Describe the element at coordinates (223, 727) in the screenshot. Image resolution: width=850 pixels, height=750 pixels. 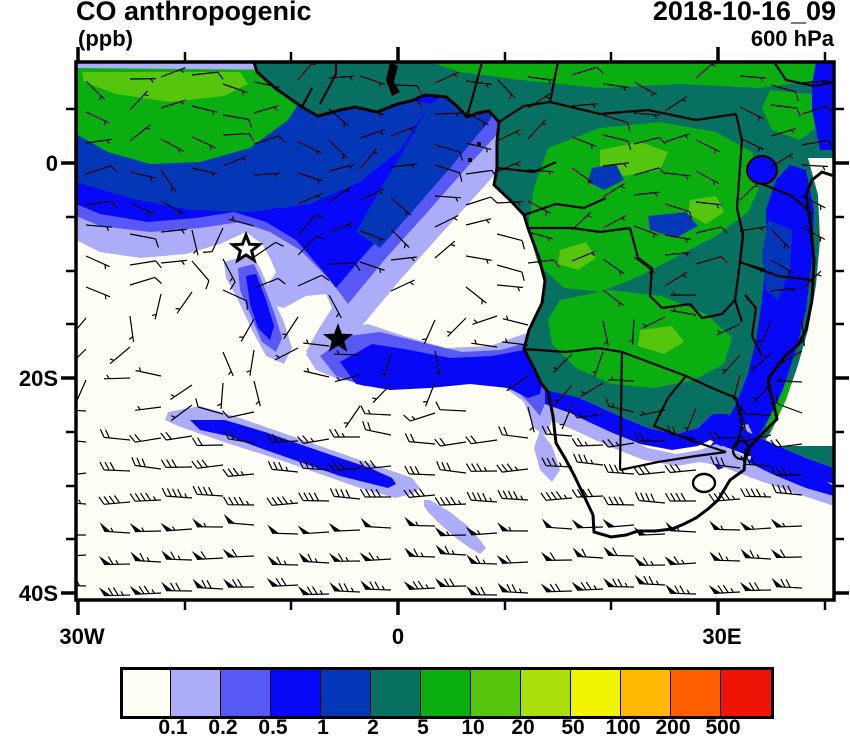
I see `colorbar-label-1: 0.2` at that location.